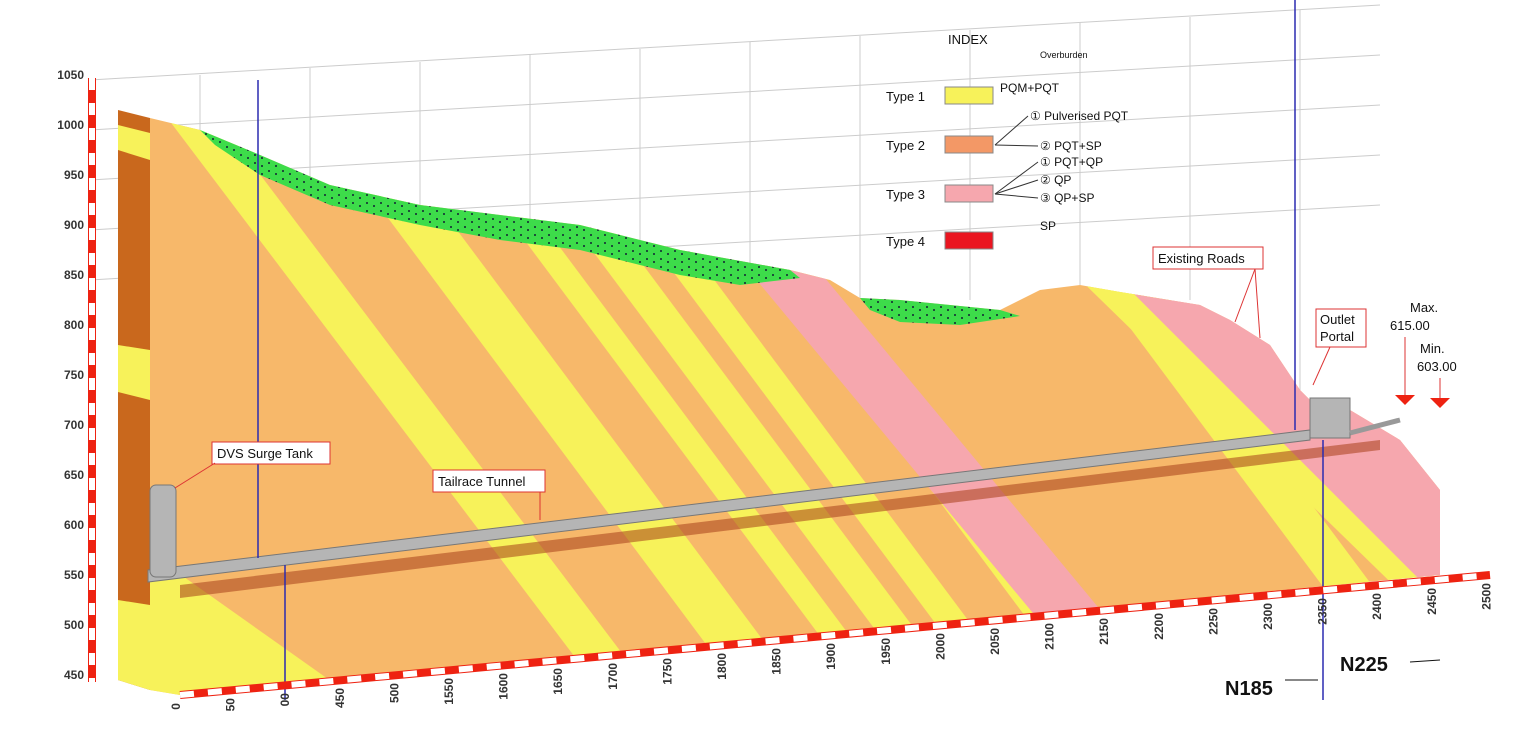 Image resolution: width=1523 pixels, height=730 pixels. What do you see at coordinates (134, 407) in the screenshot?
I see `side-bands` at bounding box center [134, 407].